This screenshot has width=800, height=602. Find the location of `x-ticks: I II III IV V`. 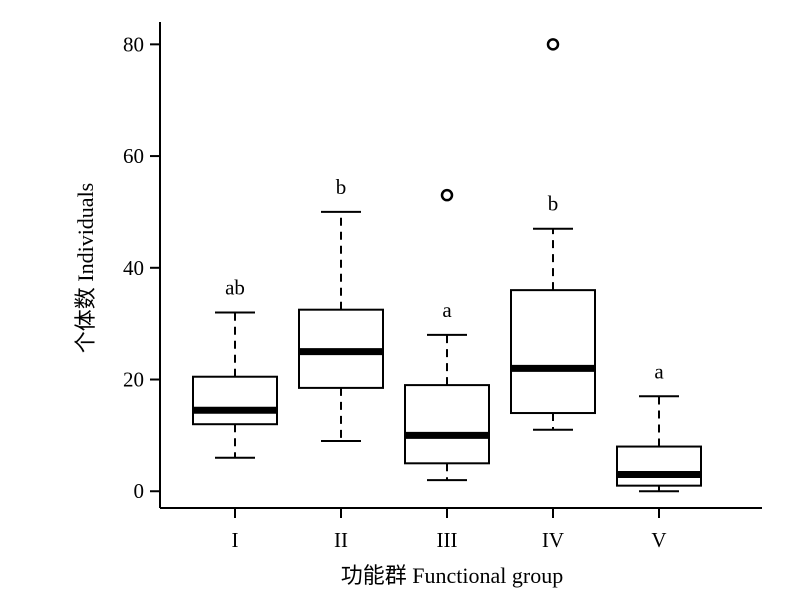

x-ticks: I II III IV V is located at coordinates (449, 530).